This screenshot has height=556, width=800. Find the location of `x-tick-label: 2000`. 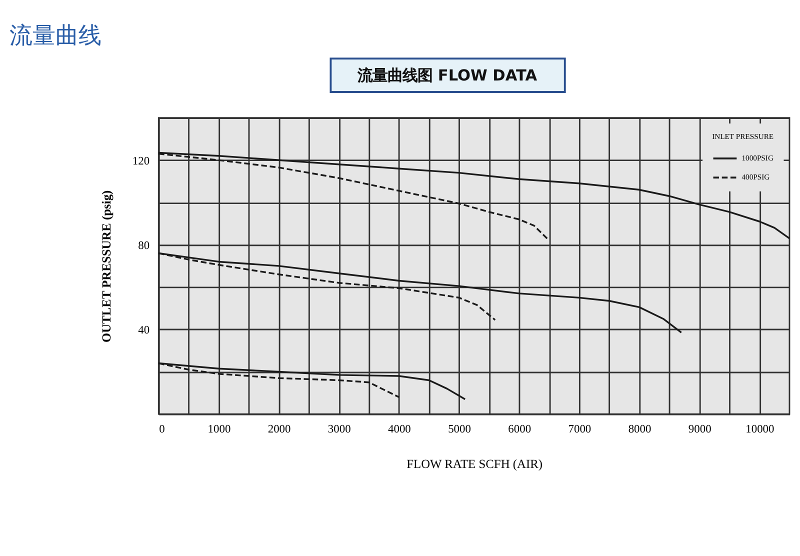

x-tick-label: 2000 is located at coordinates (280, 430).